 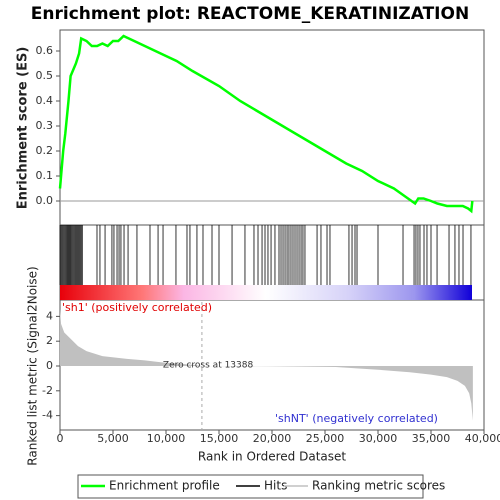 I want to click on x-axis-label: Rank in Ordered Dataset, so click(x=272, y=457).